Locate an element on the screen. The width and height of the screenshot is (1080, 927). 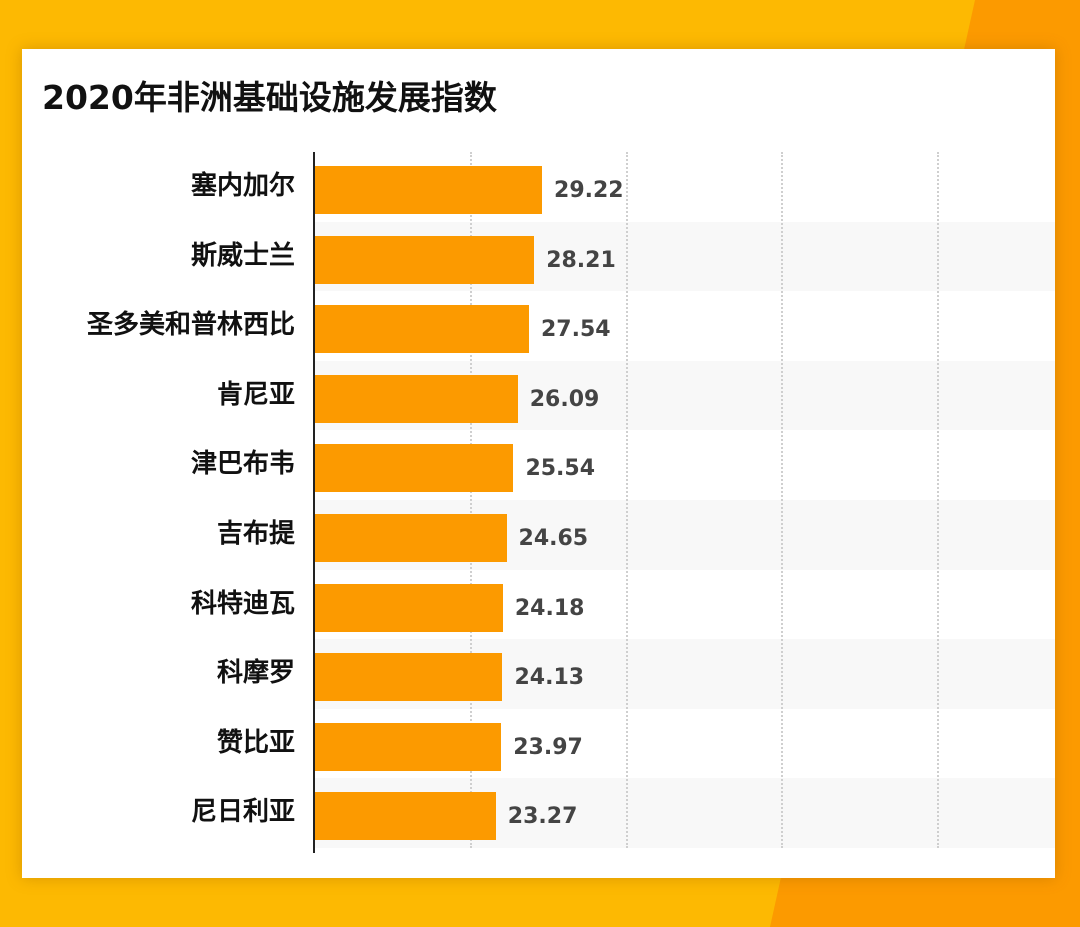
category-label: 赞比亚 is located at coordinates (255, 742).